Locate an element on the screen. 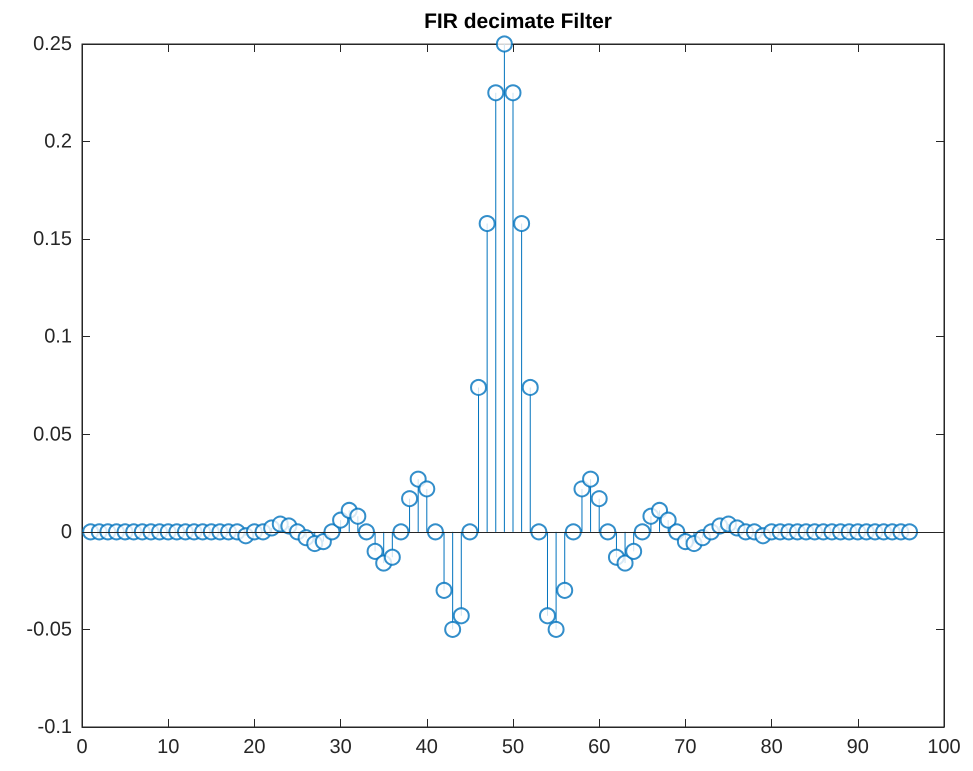 This screenshot has width=973, height=771. x-tick-label: 10 is located at coordinates (168, 747).